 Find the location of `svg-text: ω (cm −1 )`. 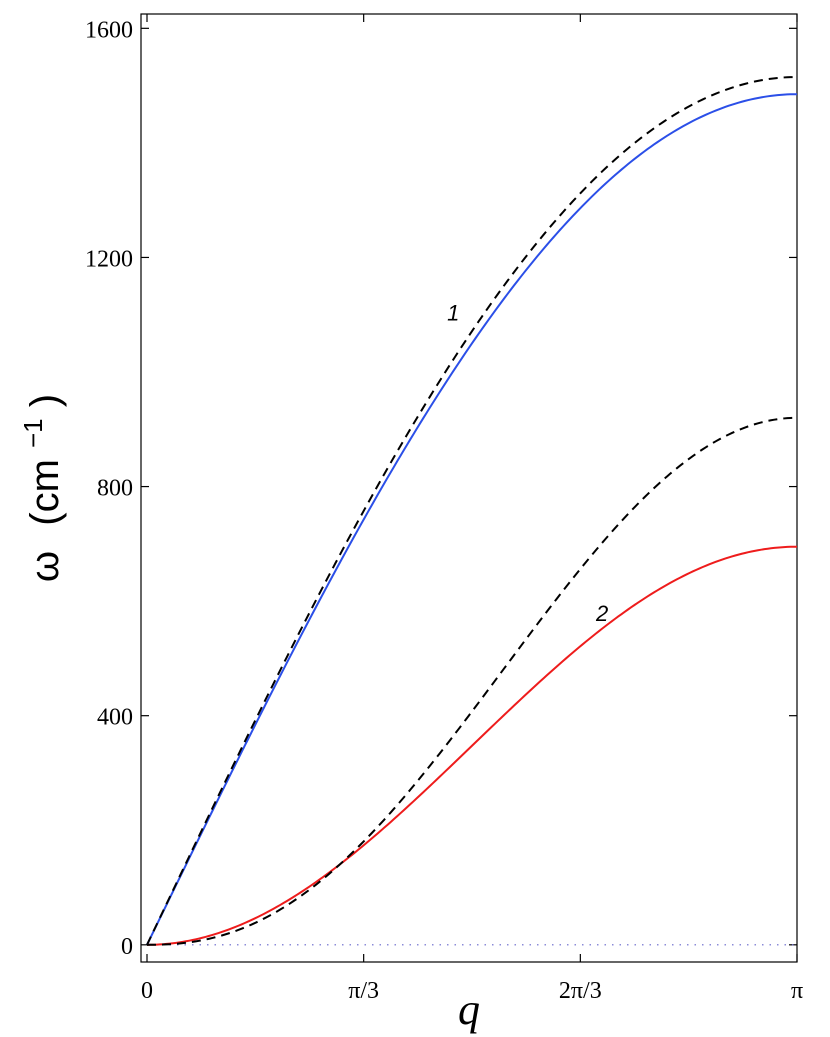

svg-text: ω (cm −1 ) is located at coordinates (37, 488).